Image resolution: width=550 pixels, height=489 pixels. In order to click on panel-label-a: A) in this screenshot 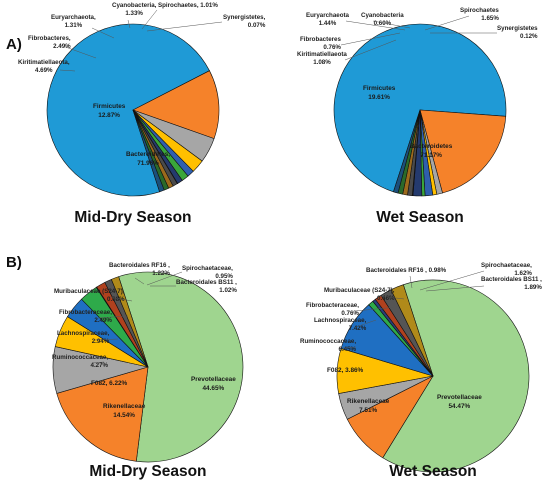, I will do `click(14, 44)`.